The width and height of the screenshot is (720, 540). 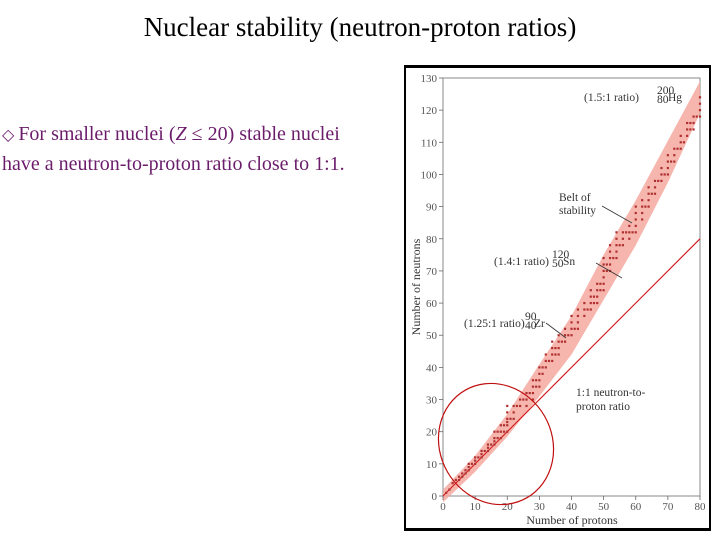 What do you see at coordinates (556, 330) in the screenshot?
I see `annotation-zr-leader` at bounding box center [556, 330].